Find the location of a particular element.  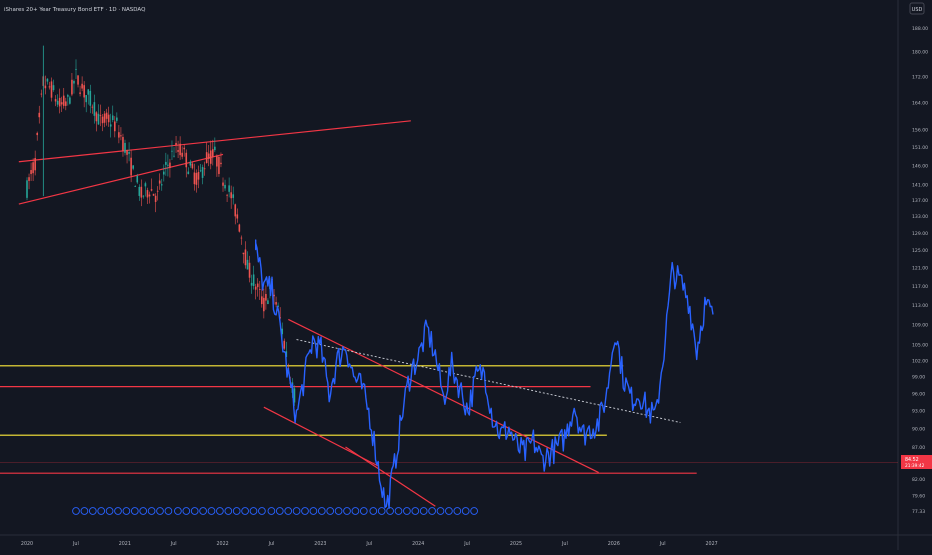

time-tick-label: 2020 is located at coordinates (27, 544).